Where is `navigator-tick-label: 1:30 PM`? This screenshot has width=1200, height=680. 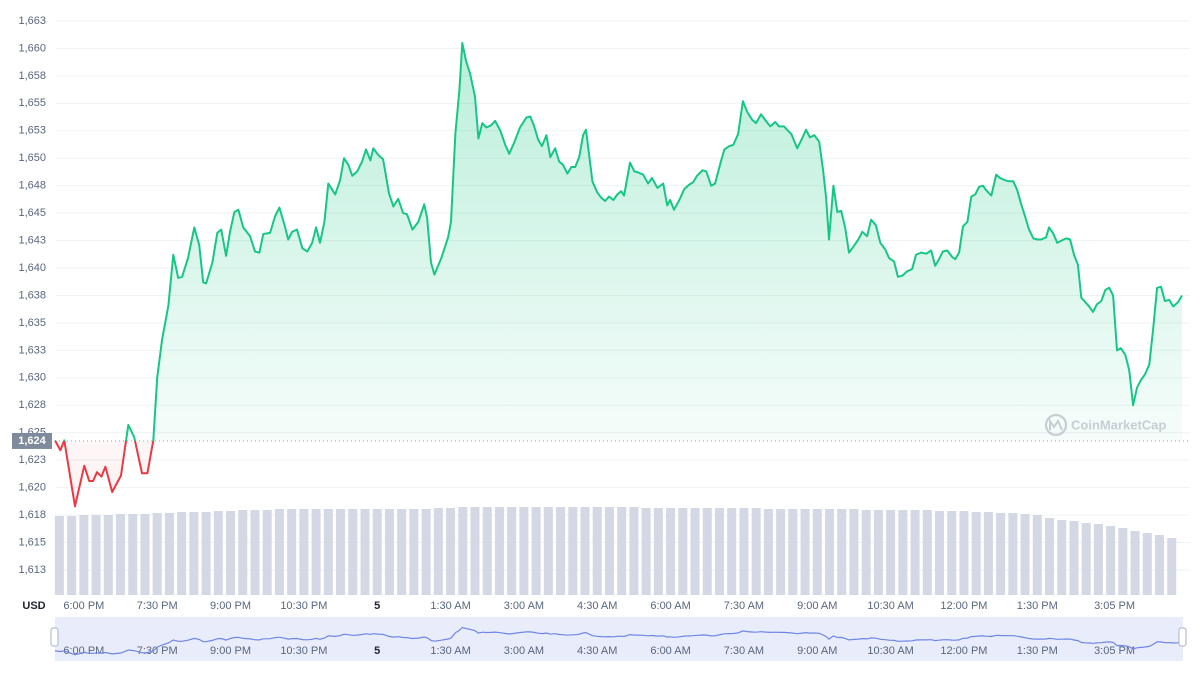 navigator-tick-label: 1:30 PM is located at coordinates (1037, 651).